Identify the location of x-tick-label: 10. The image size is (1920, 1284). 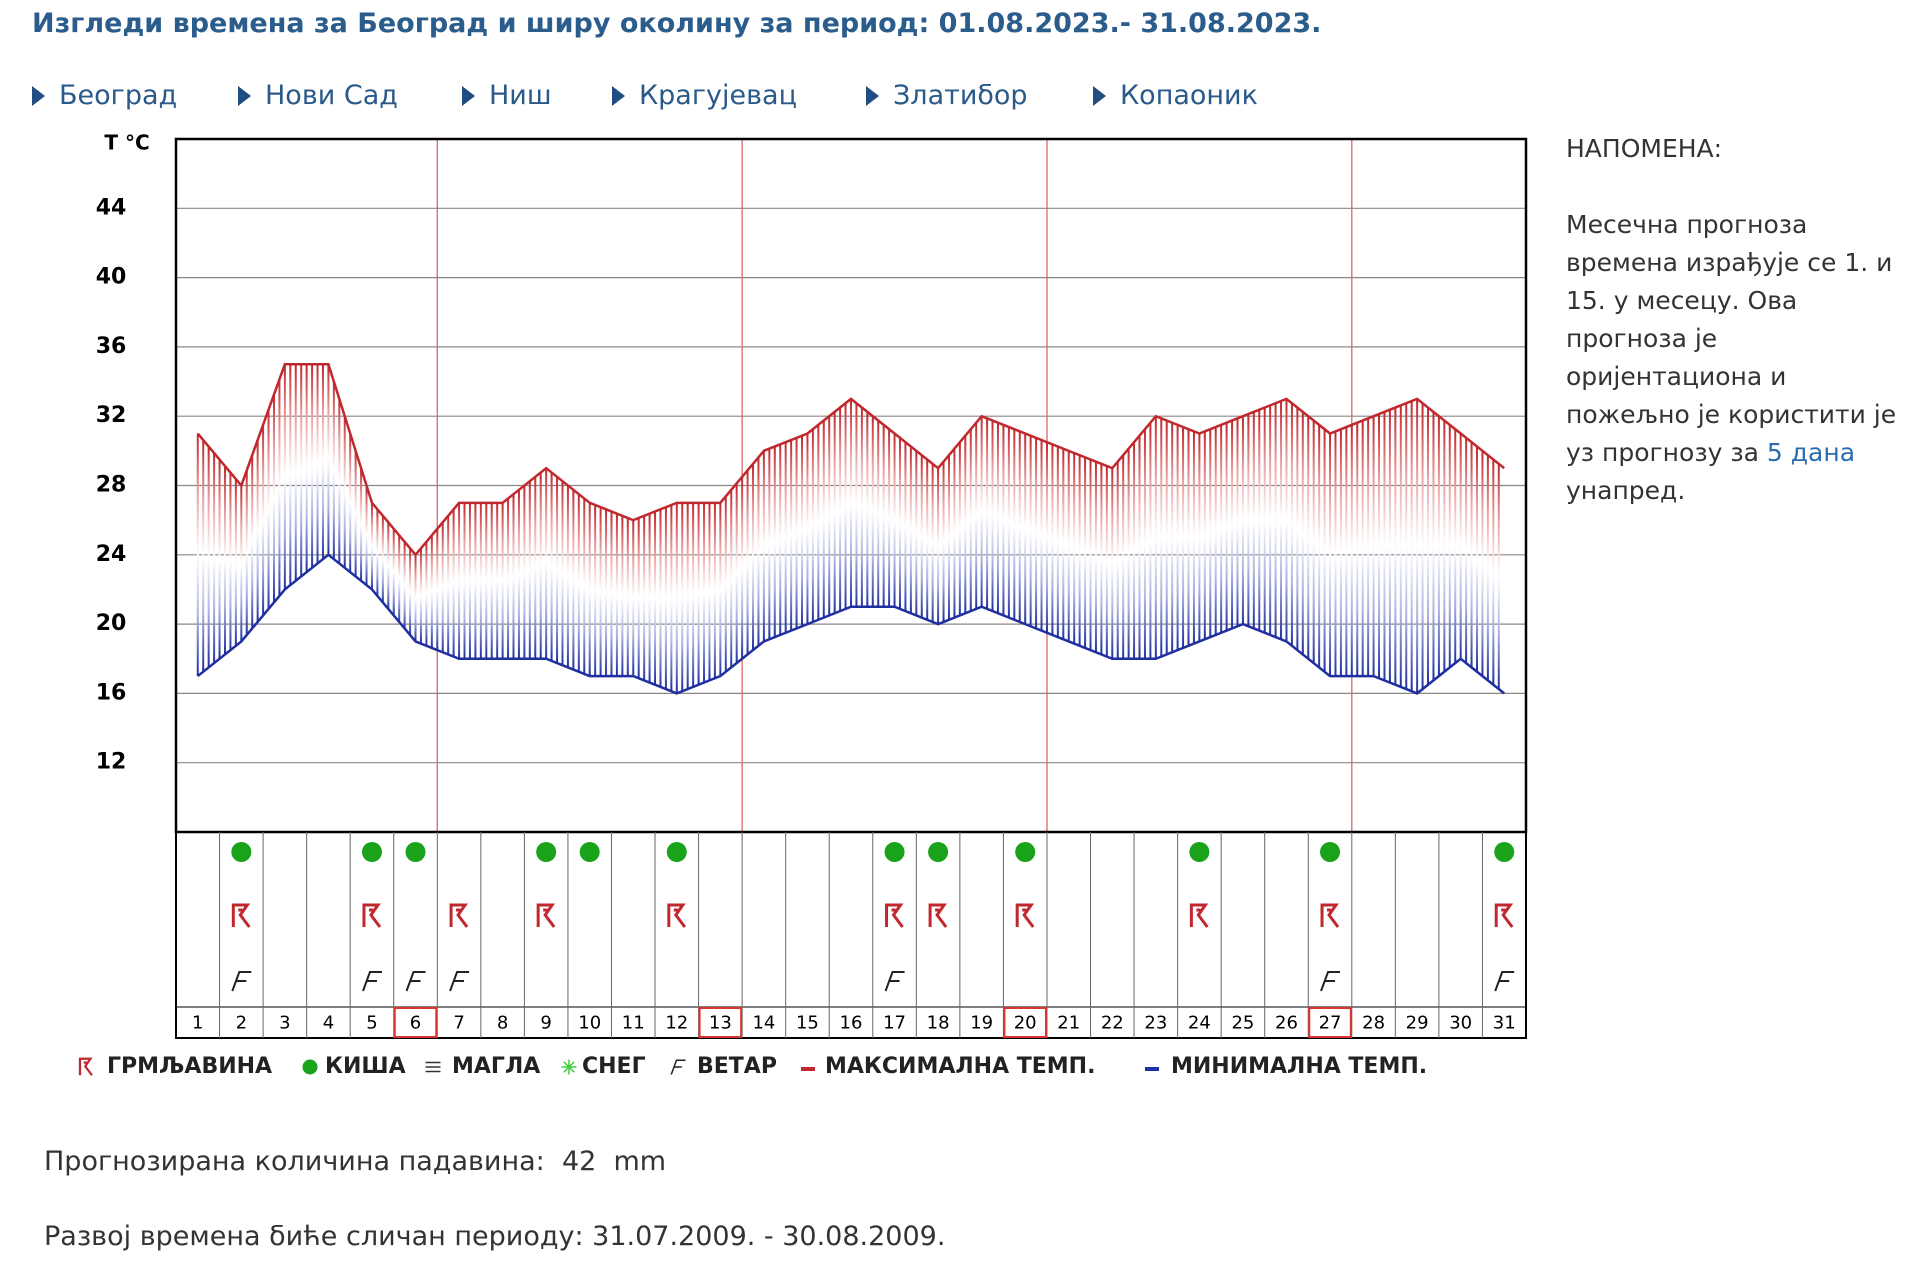
(589, 1023).